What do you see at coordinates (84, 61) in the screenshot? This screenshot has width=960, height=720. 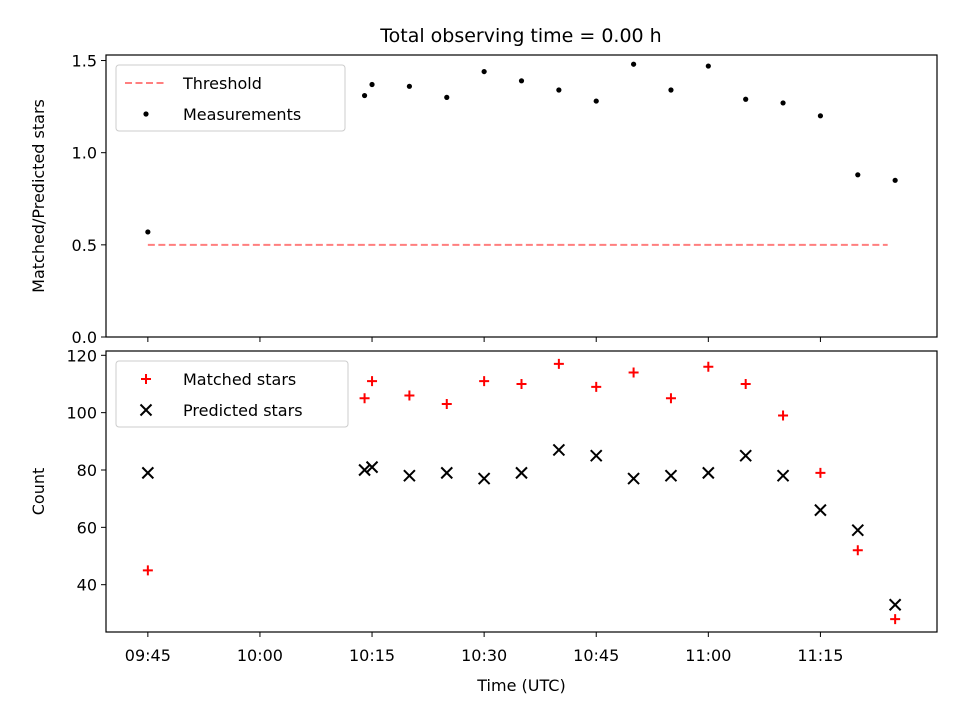 I see `y-tick-label: 1.5` at bounding box center [84, 61].